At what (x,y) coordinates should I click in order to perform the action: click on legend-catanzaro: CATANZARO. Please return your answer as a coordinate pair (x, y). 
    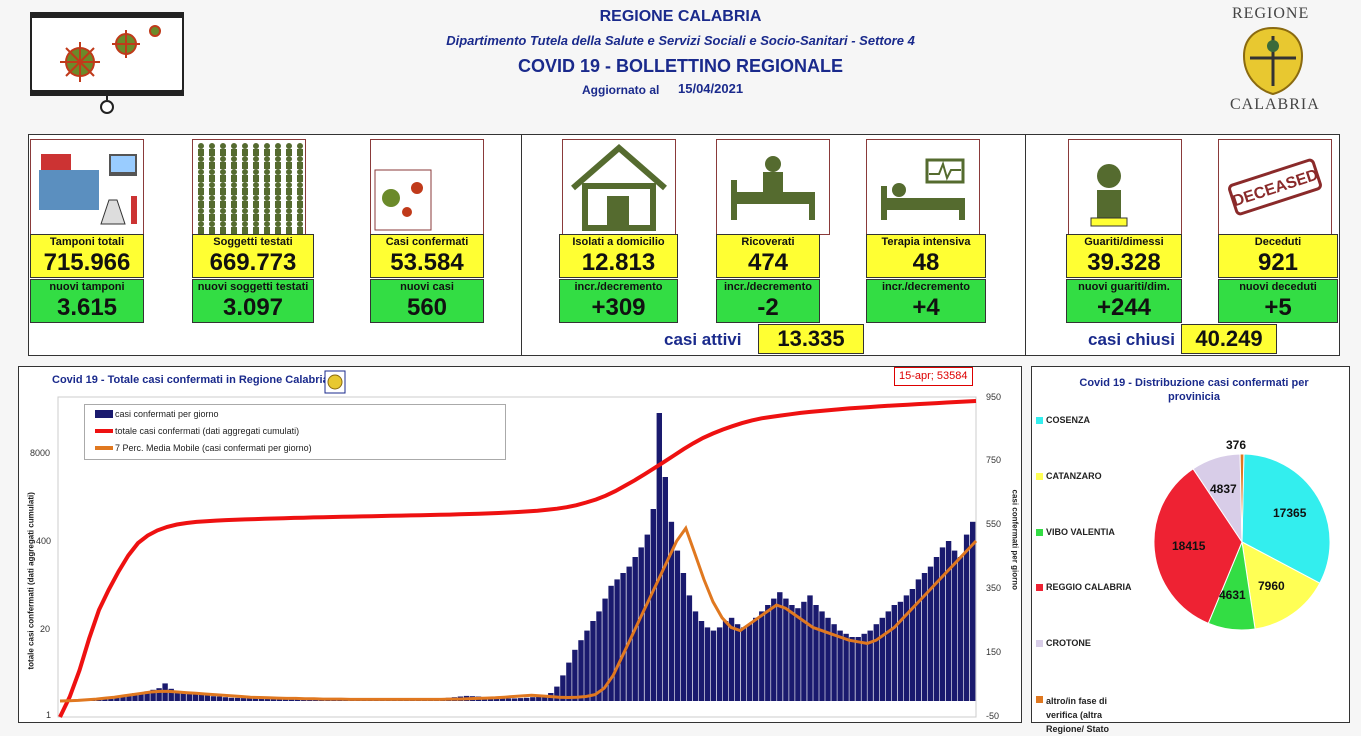
    Looking at the image, I should click on (1074, 476).